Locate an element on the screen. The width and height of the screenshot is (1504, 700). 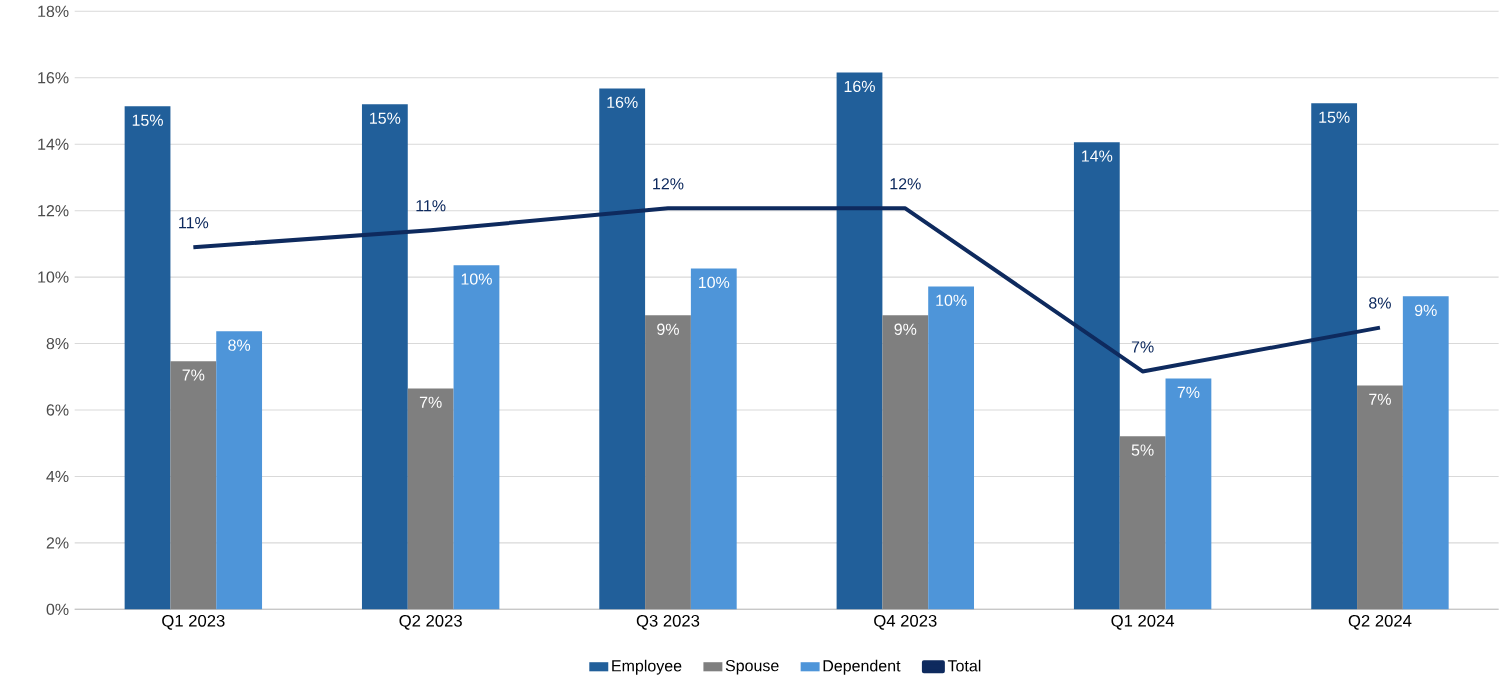
data-label: 5% is located at coordinates (1142, 450).